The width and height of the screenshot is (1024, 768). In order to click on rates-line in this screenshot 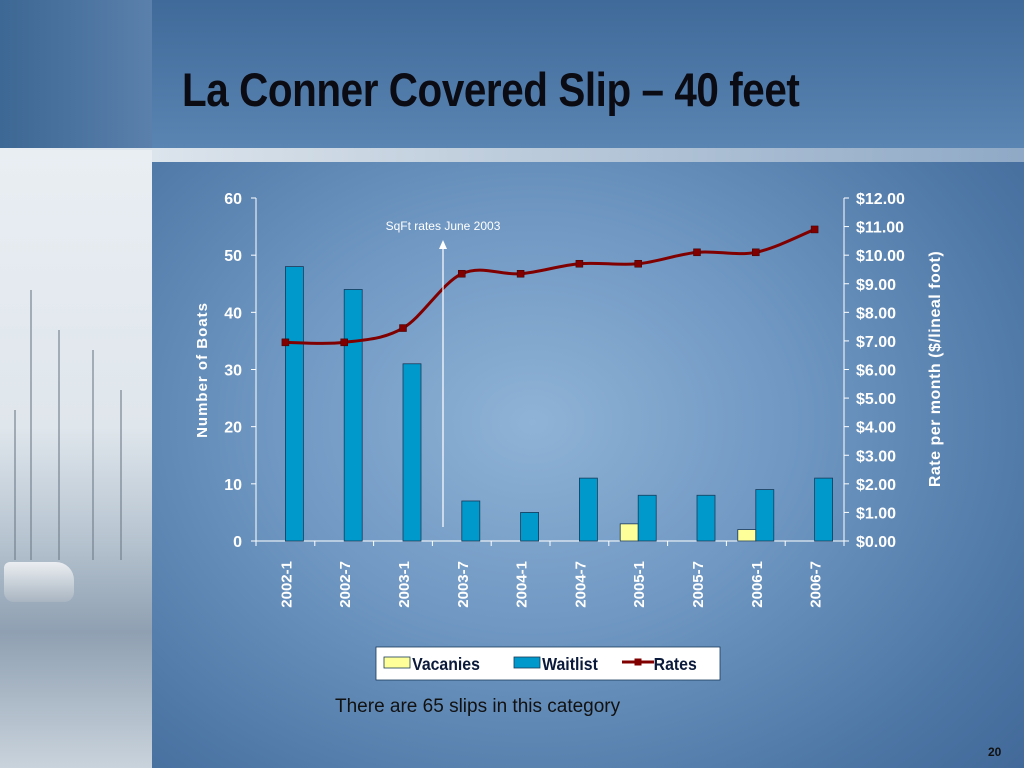, I will do `click(550, 286)`.